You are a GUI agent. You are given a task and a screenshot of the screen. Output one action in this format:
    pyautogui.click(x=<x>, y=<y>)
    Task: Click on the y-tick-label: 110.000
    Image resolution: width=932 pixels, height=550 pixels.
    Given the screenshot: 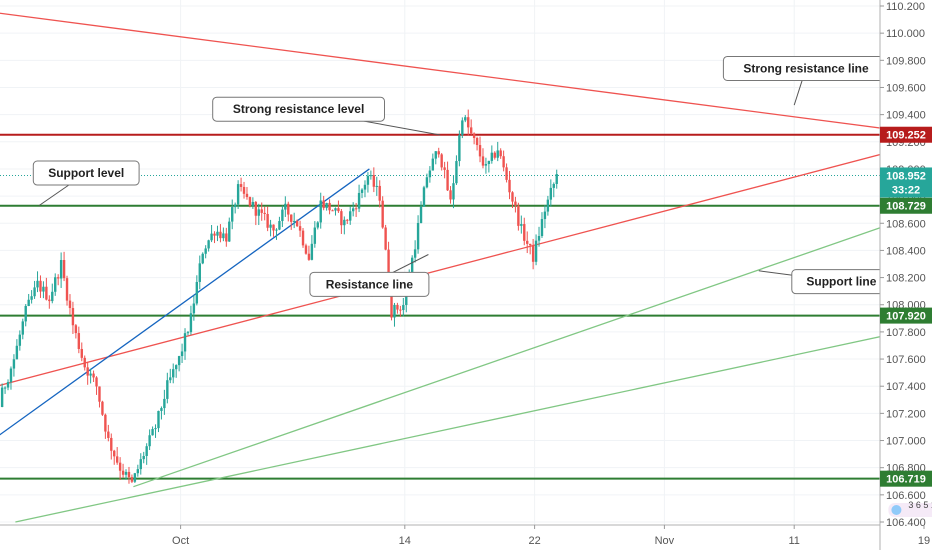 What is the action you would take?
    pyautogui.click(x=905, y=34)
    